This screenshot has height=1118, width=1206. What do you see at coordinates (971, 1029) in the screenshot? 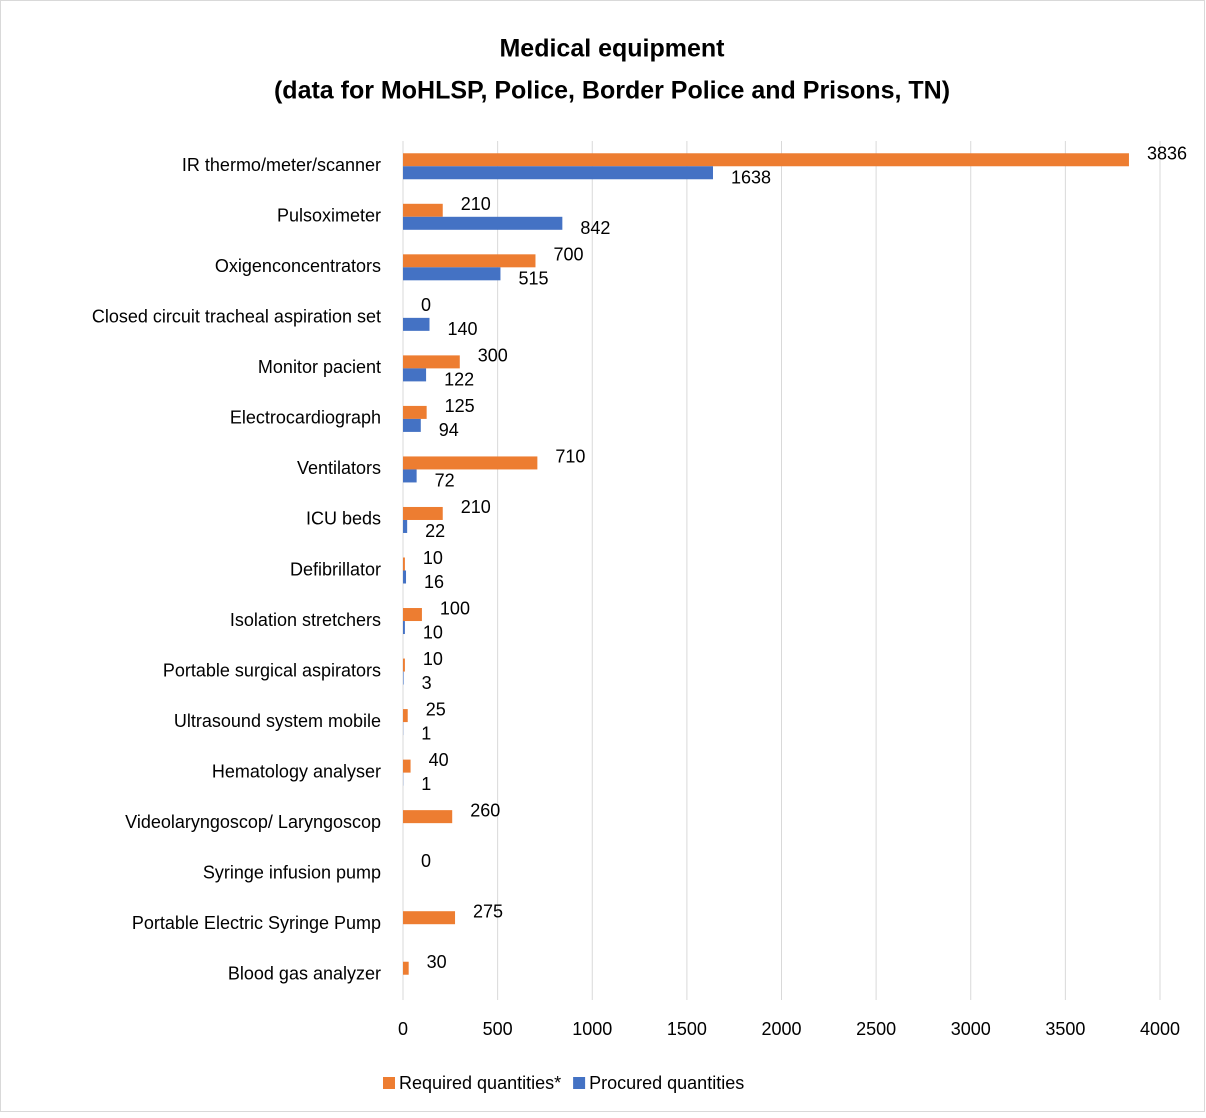
I see `x-tick-label: 3000` at bounding box center [971, 1029].